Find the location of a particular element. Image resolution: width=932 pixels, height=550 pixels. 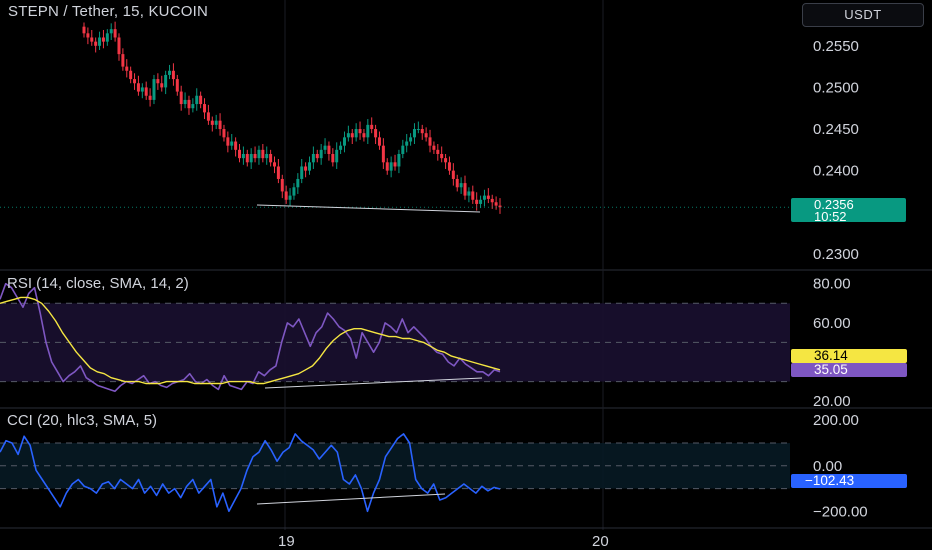

cci-line is located at coordinates (250, 473).